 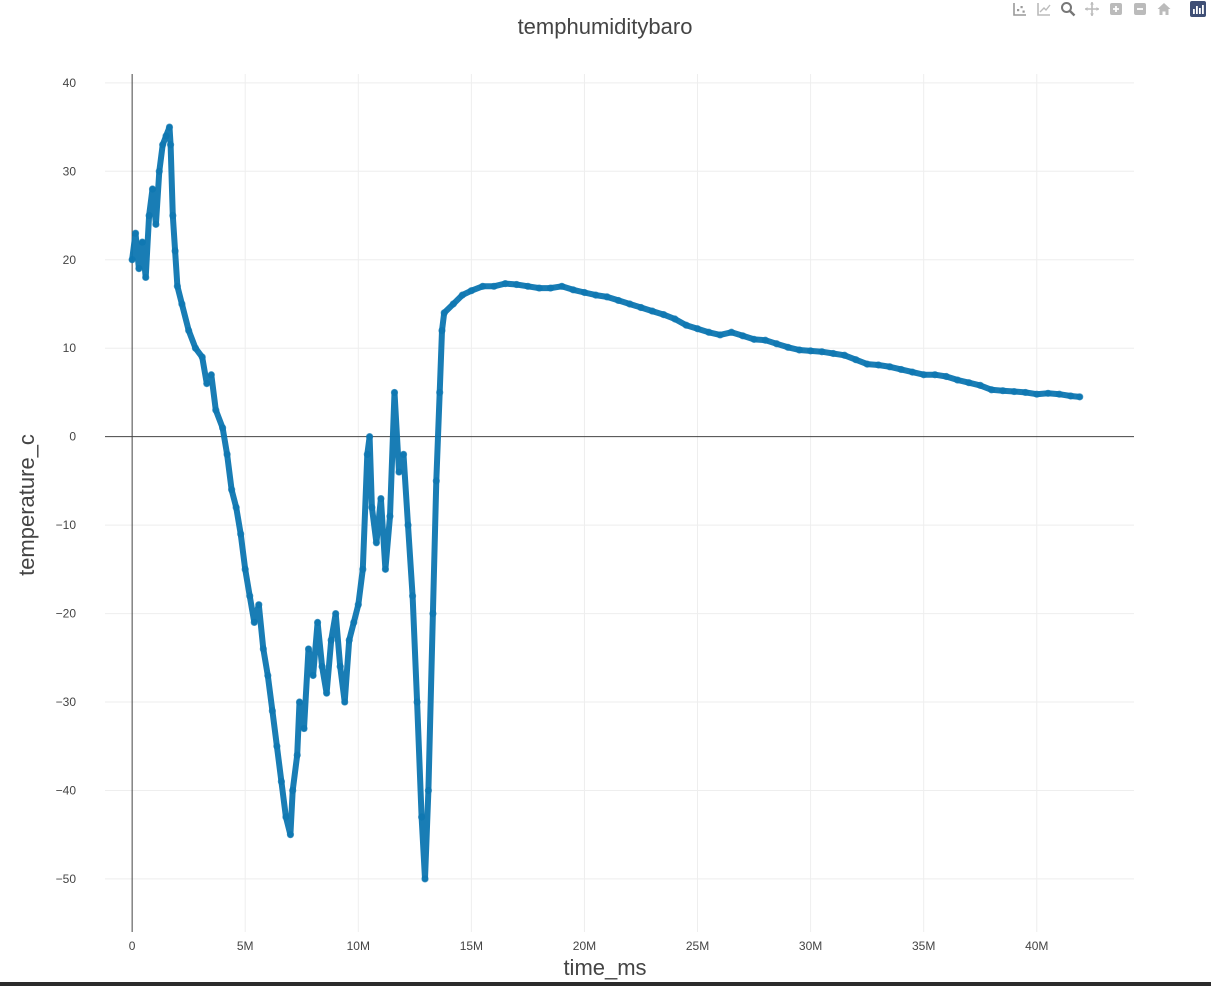 What do you see at coordinates (1092, 9) in the screenshot?
I see `pan-icon` at bounding box center [1092, 9].